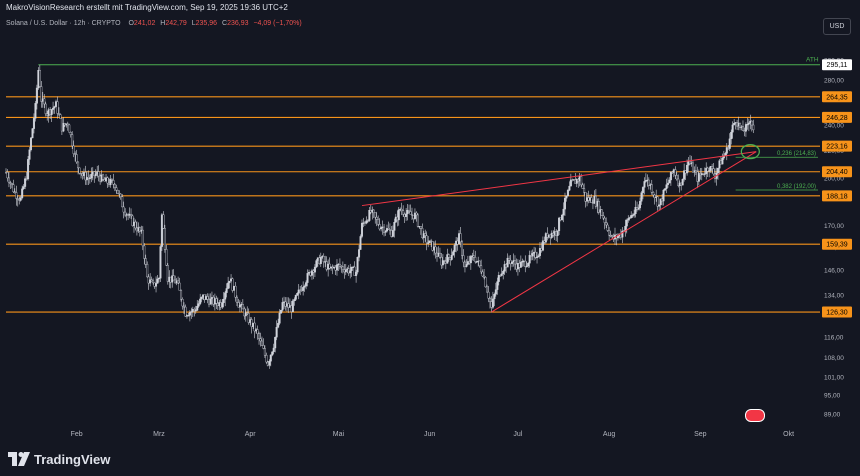 This screenshot has width=860, height=476. I want to click on trendline, so click(624, 232).